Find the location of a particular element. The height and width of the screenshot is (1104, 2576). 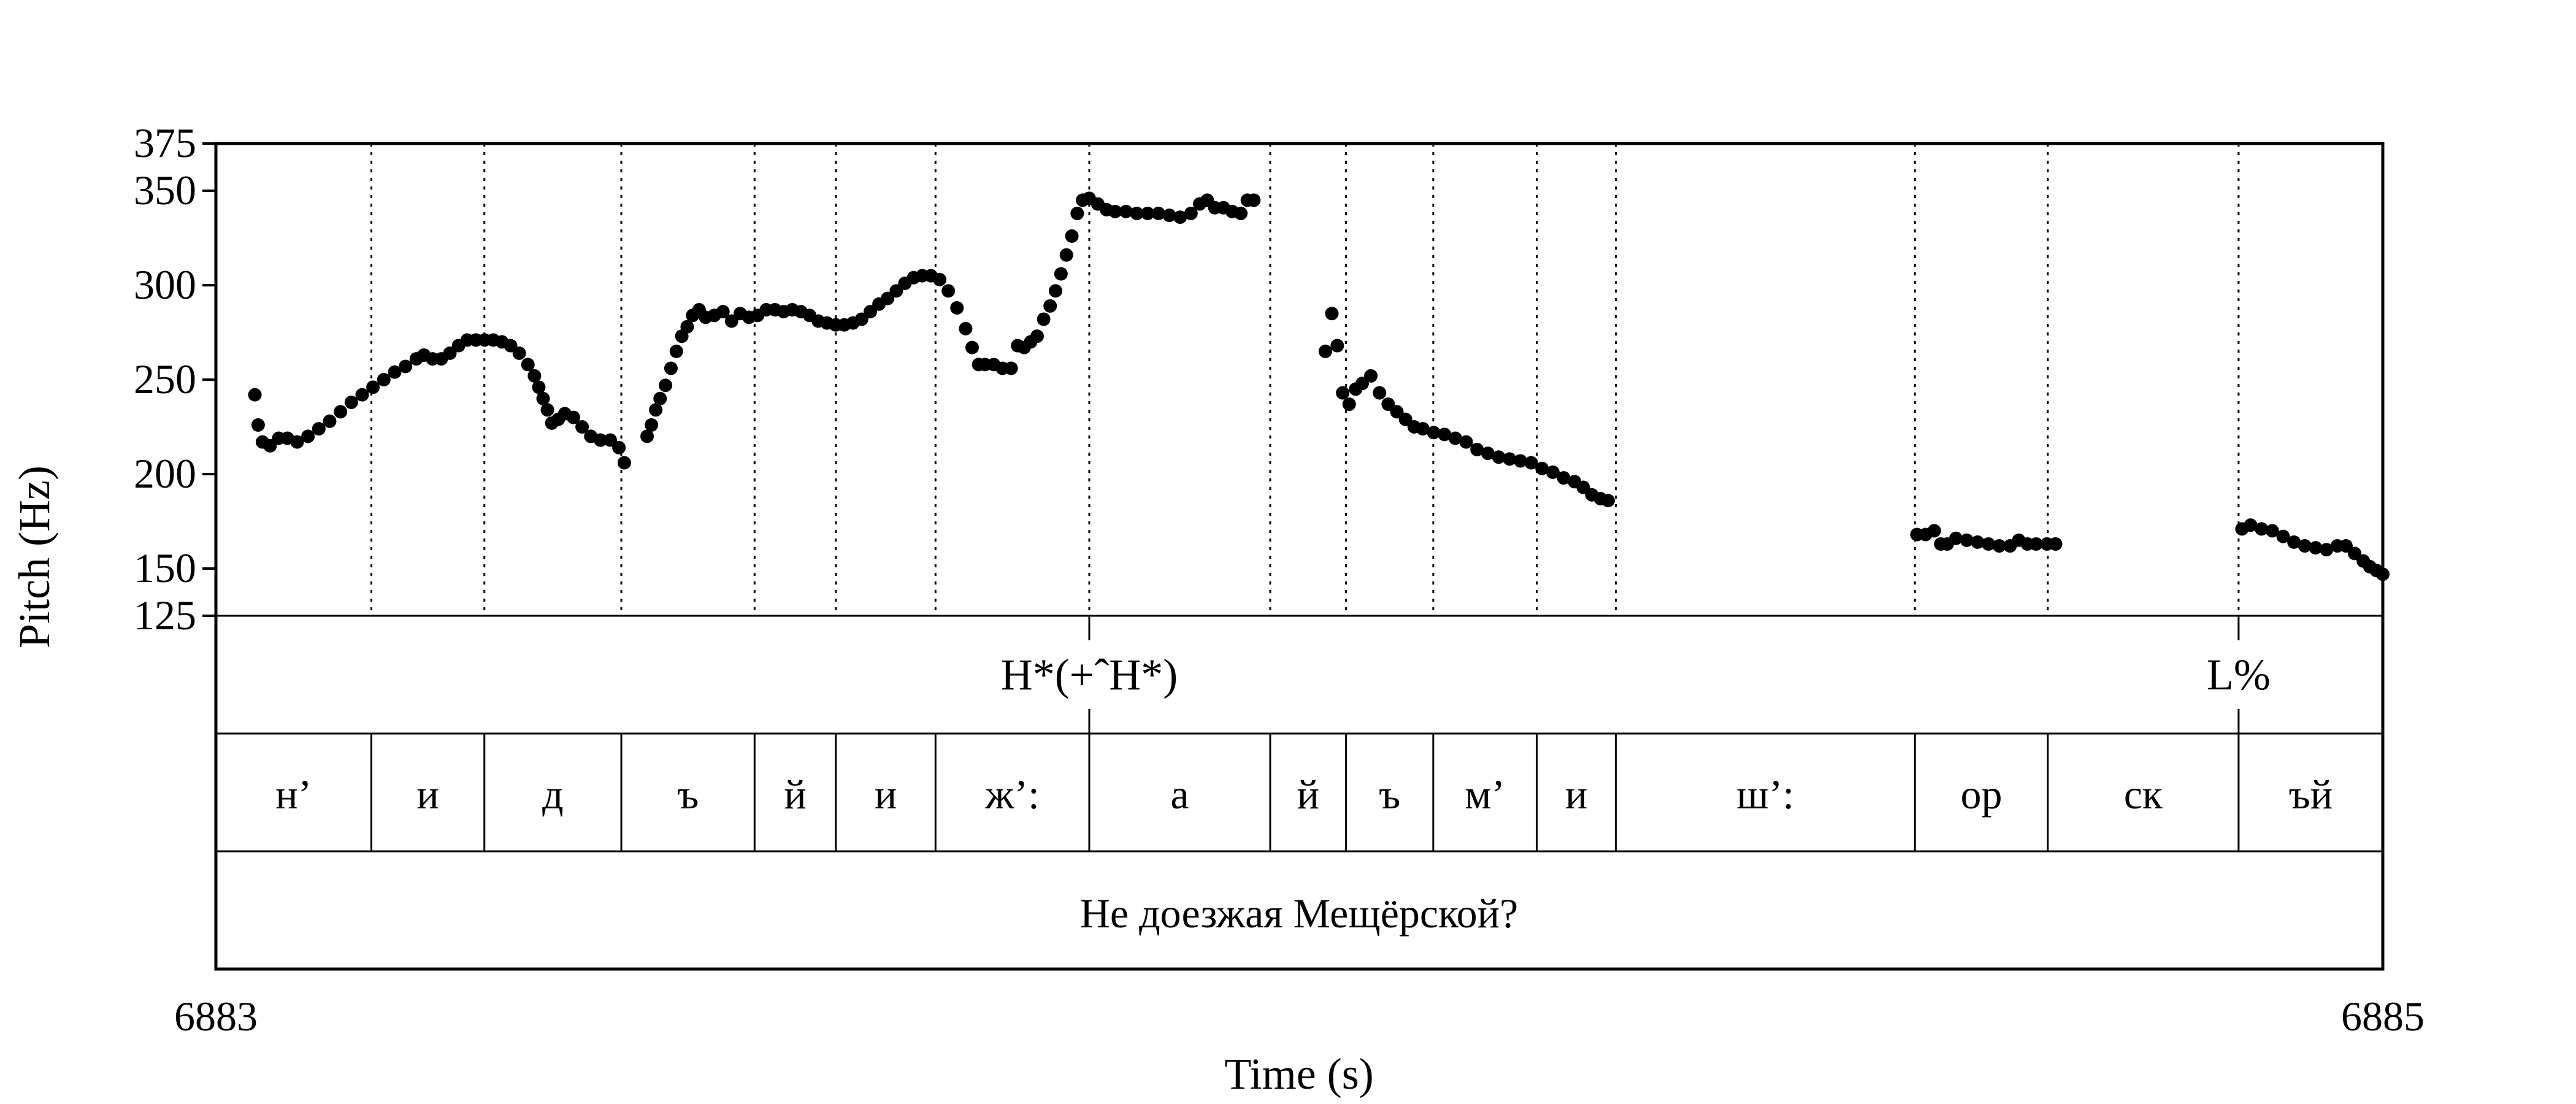

y-tick-label: 350 is located at coordinates (165, 190).